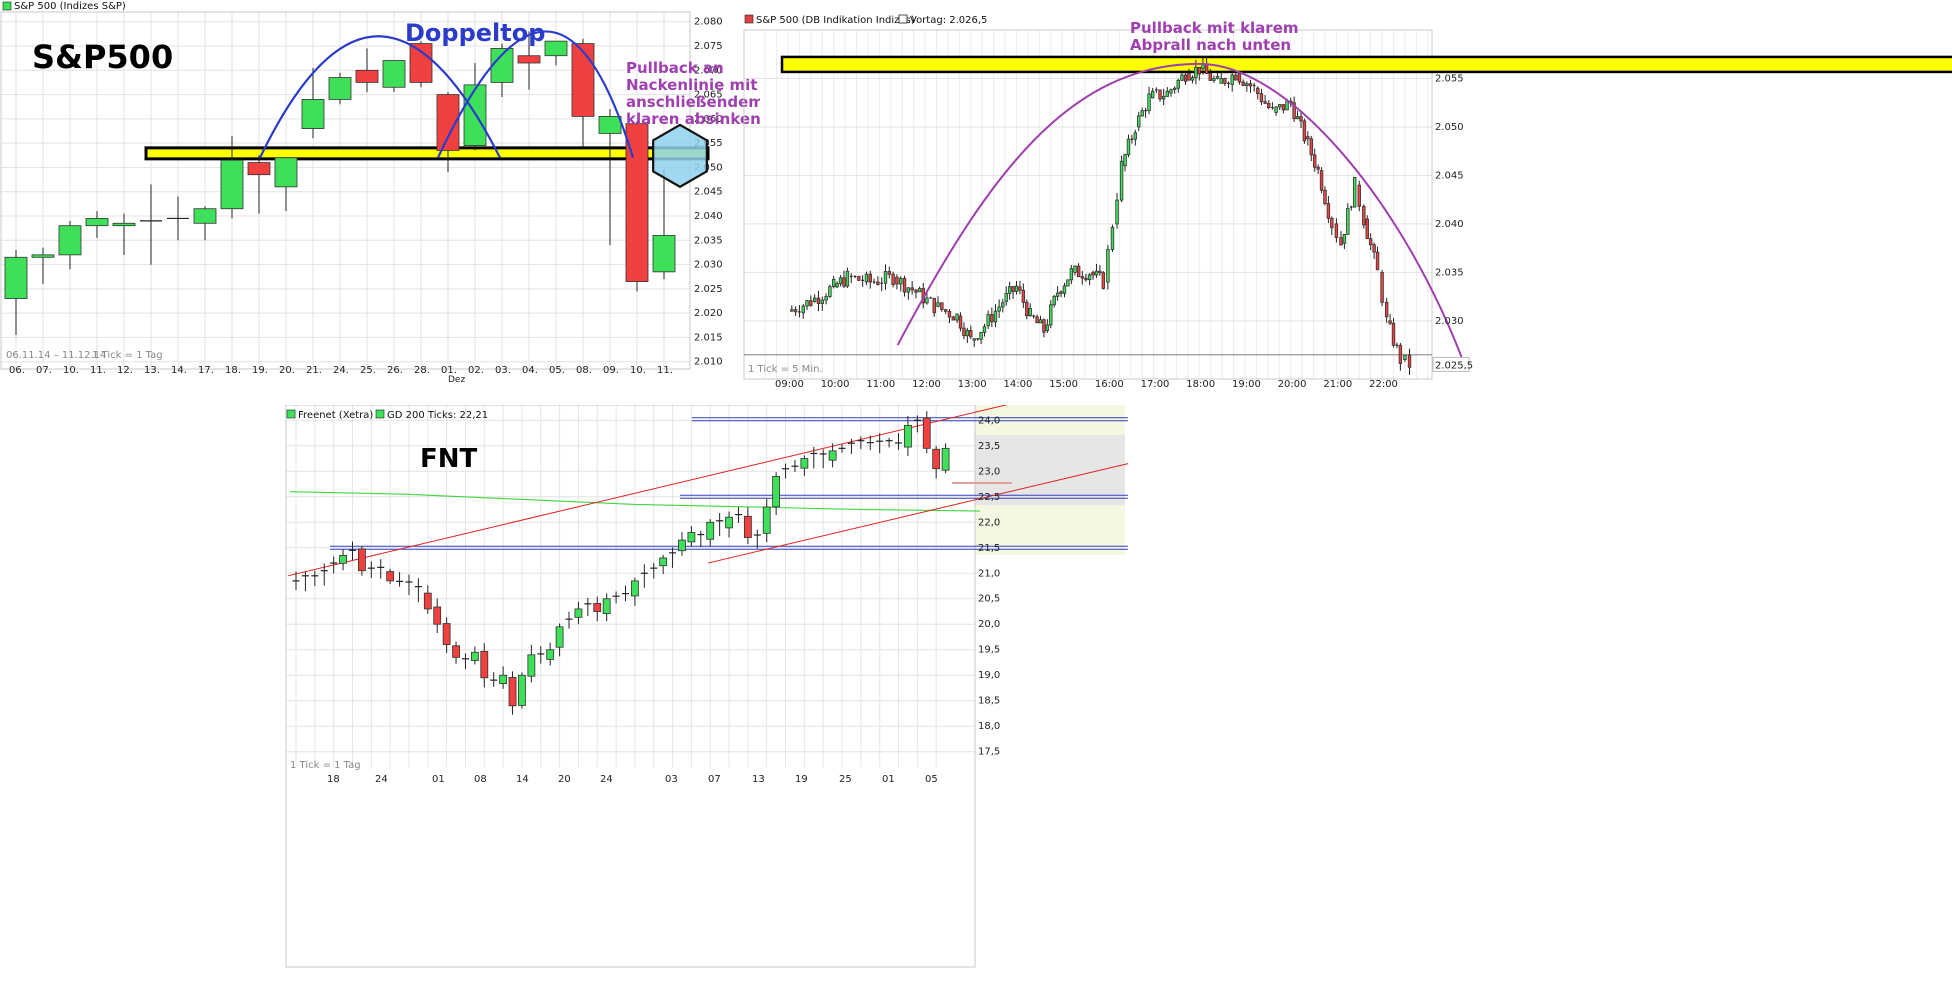 This screenshot has width=1952, height=984. I want to click on x-tick-label: 03., so click(503, 370).